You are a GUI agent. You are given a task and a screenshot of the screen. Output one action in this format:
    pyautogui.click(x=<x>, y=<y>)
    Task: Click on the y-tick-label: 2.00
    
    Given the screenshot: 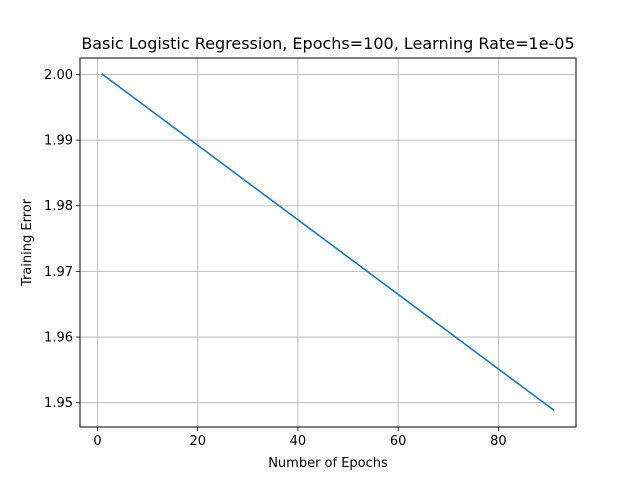 What is the action you would take?
    pyautogui.click(x=58, y=75)
    